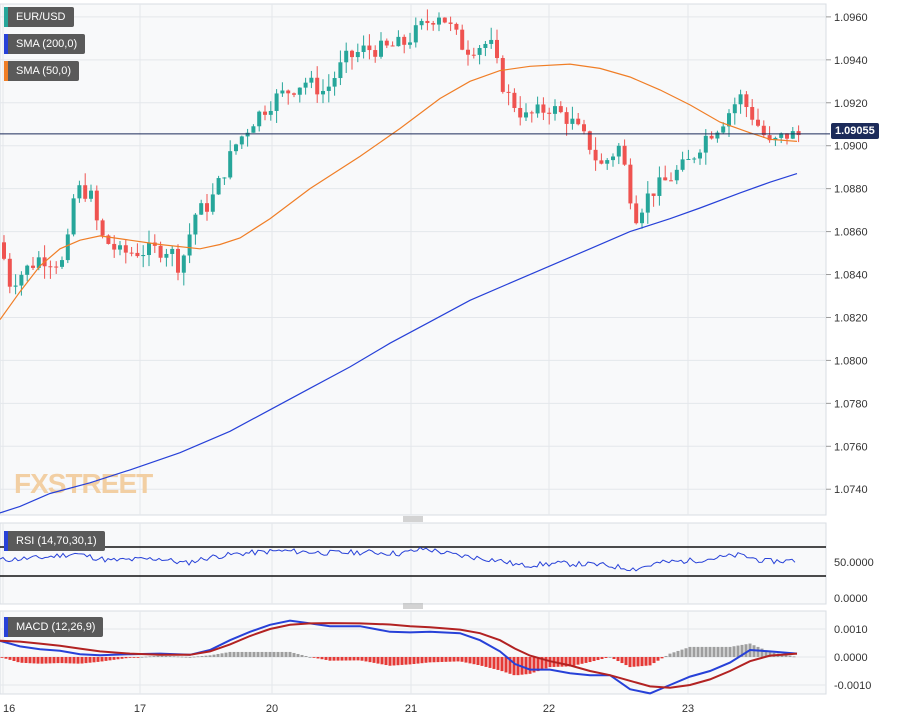 This screenshot has width=898, height=721. What do you see at coordinates (39, 17) in the screenshot?
I see `legend-symbol: EUR/USD` at bounding box center [39, 17].